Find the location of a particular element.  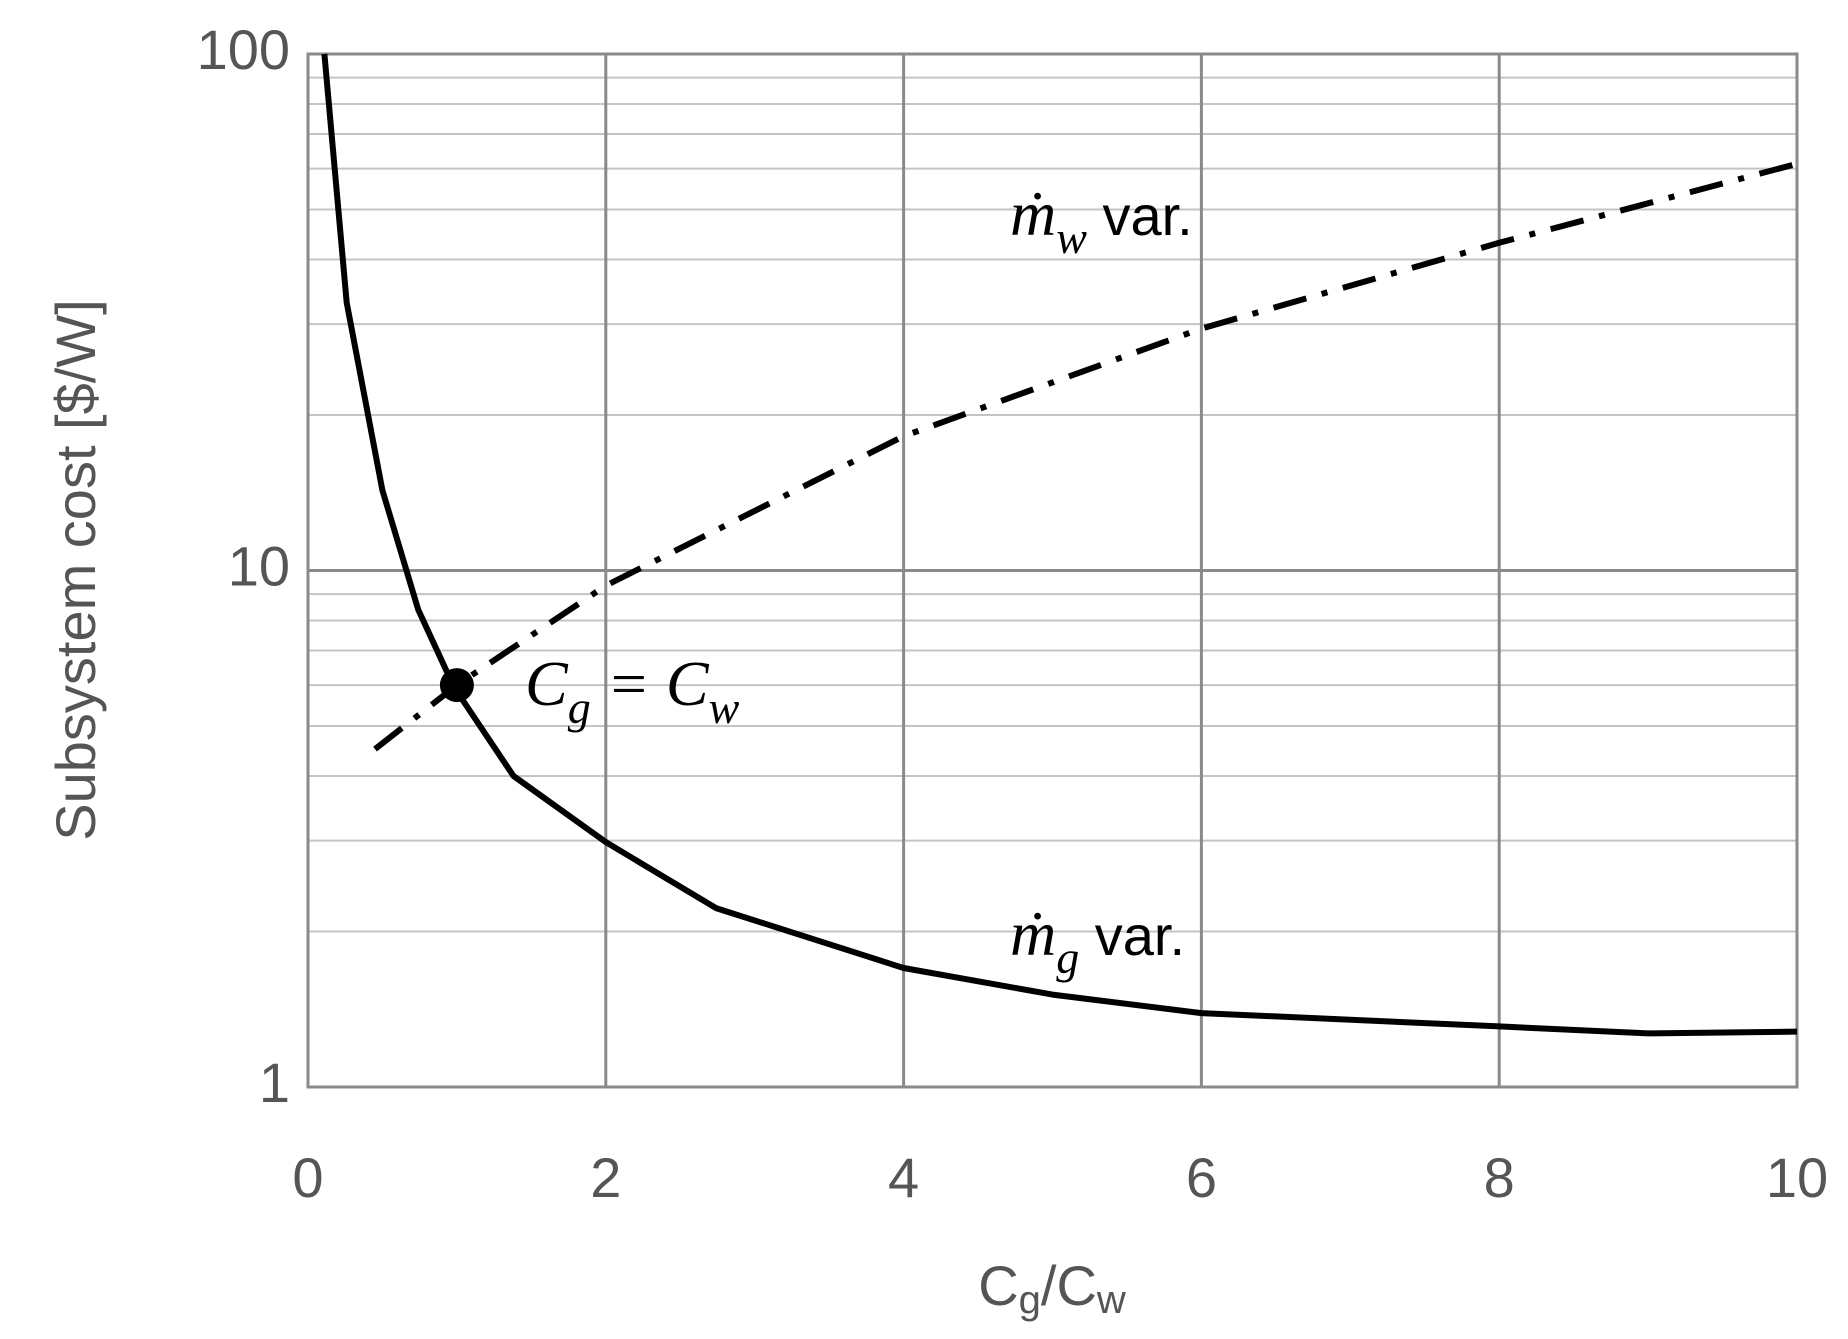

y-axis-label: Subsystem cost [$/W] is located at coordinates (75, 570).